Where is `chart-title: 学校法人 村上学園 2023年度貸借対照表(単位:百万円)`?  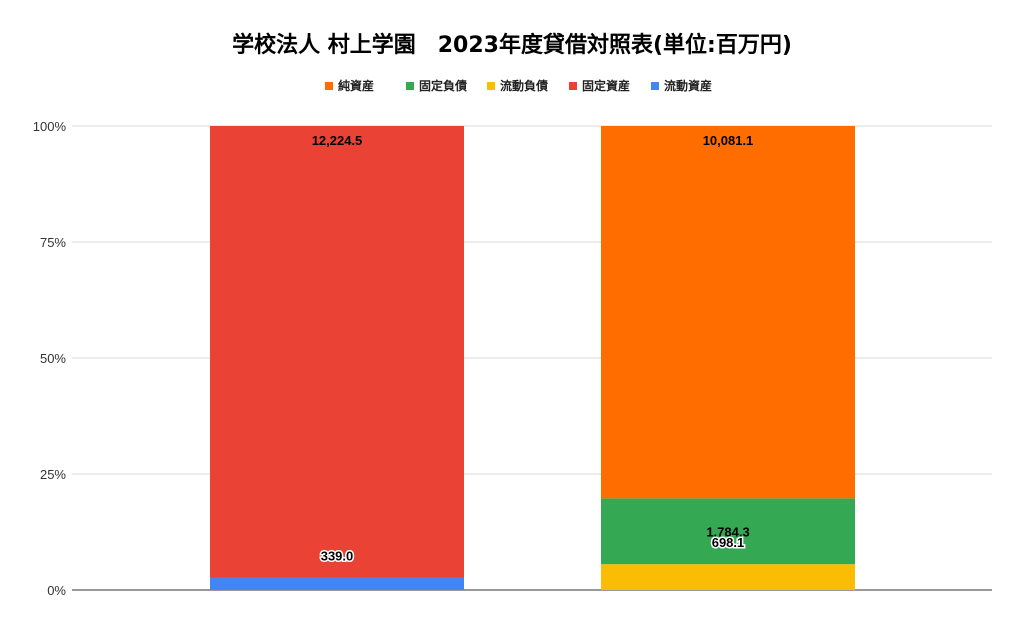 chart-title: 学校法人 村上学園 2023年度貸借対照表(単位:百万円) is located at coordinates (512, 45).